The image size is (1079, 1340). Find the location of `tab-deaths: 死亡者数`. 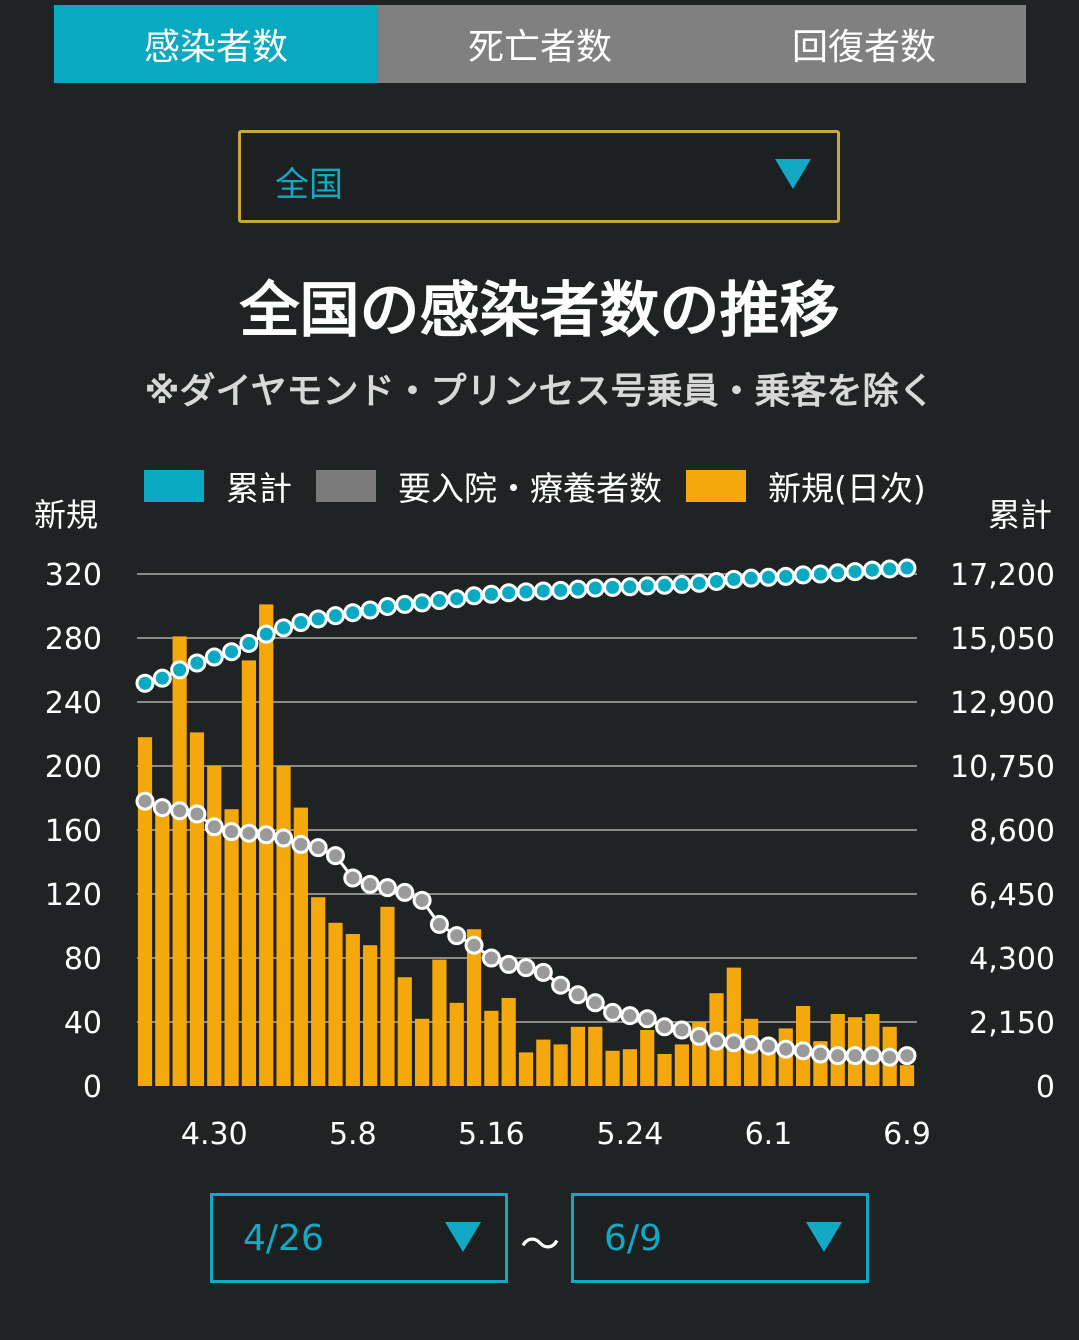

tab-deaths: 死亡者数 is located at coordinates (539, 47).